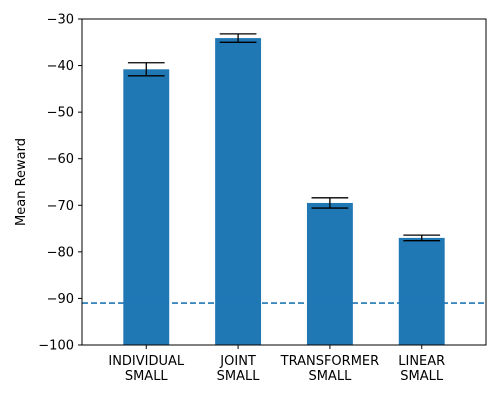 The image size is (500, 400). I want to click on x-tick-label-2: TRANSFORMER SMALL, so click(330, 369).